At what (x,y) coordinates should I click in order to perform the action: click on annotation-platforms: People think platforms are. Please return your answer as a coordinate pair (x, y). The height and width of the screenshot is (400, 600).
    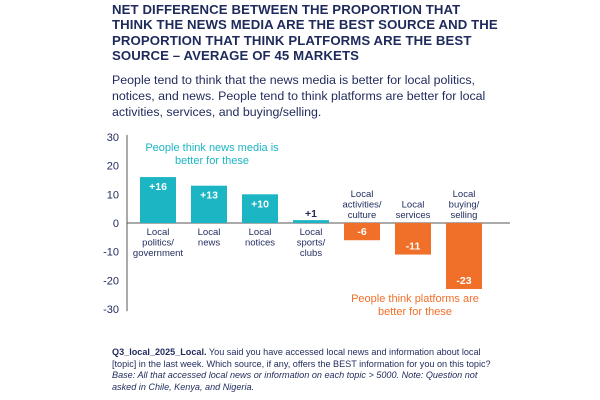
    Looking at the image, I should click on (415, 299).